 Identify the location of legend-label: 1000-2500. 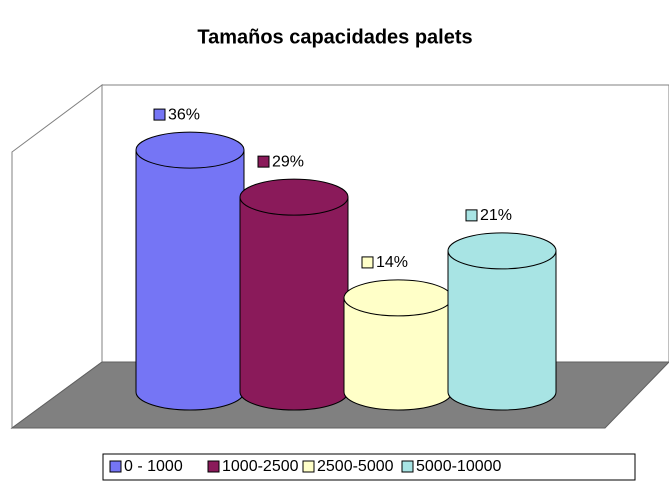
(260, 466).